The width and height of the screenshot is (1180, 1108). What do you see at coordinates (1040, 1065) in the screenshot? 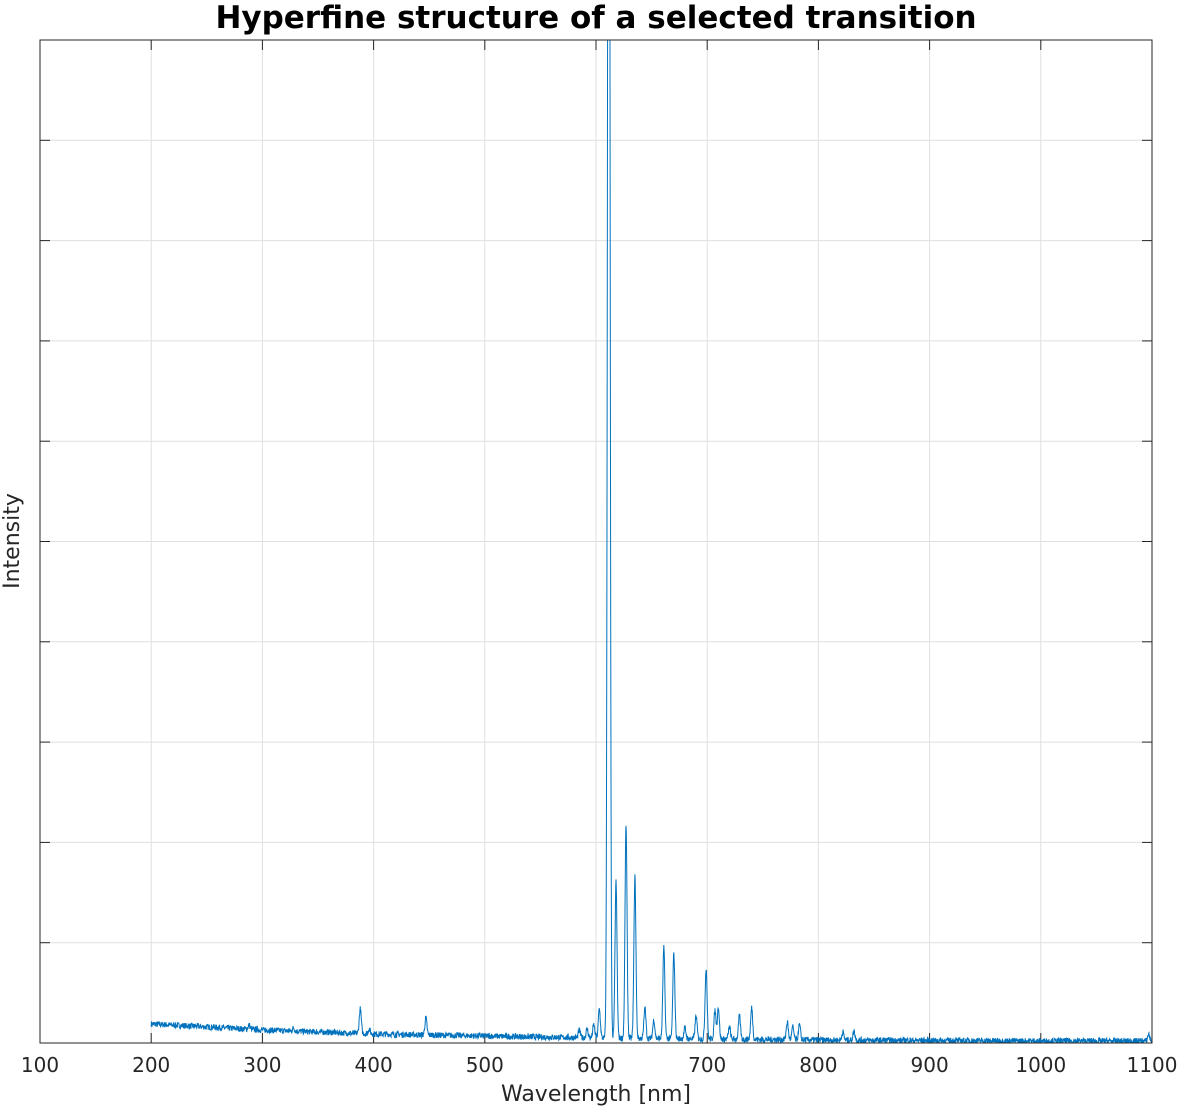
I see `x-tick-label: 1000` at bounding box center [1040, 1065].